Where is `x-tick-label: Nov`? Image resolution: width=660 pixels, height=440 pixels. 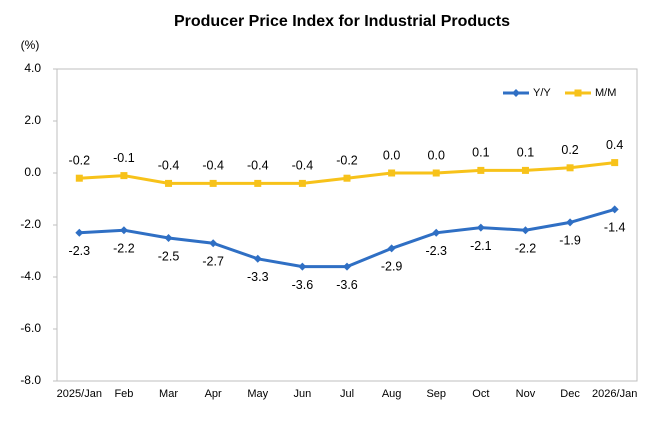 x-tick-label: Nov is located at coordinates (526, 394).